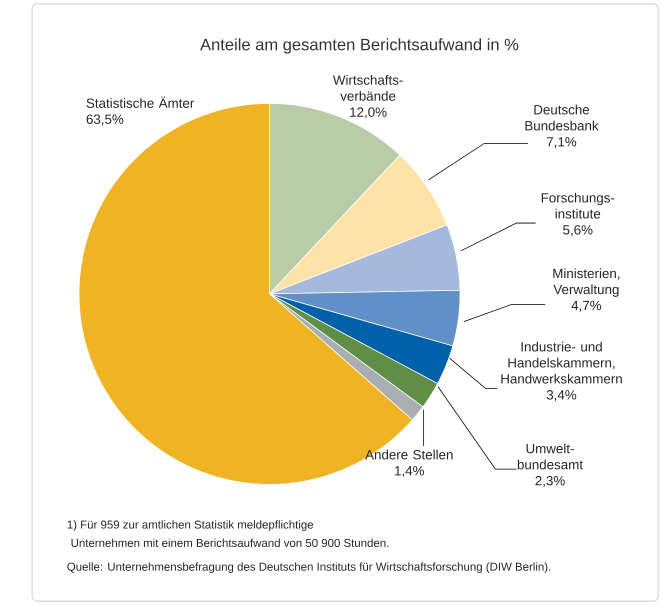 Image resolution: width=662 pixels, height=605 pixels. Describe the element at coordinates (578, 205) in the screenshot. I see `slice-label: Forschungs-institute` at that location.